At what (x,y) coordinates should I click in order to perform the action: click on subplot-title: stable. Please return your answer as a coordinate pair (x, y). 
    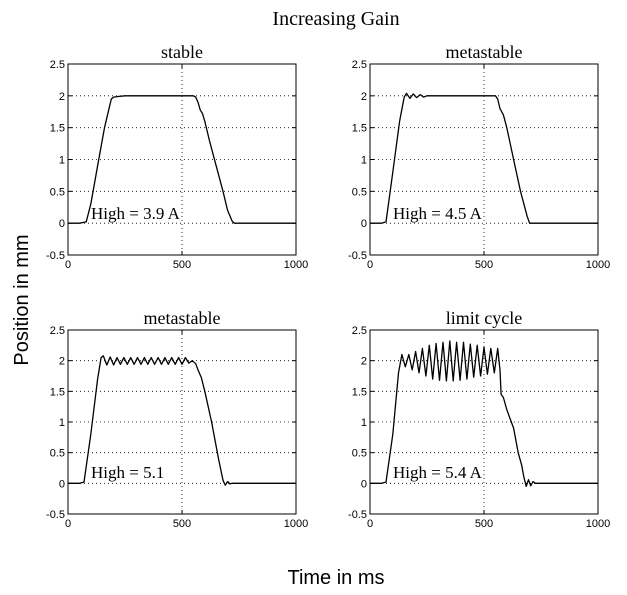
    Looking at the image, I should click on (182, 52).